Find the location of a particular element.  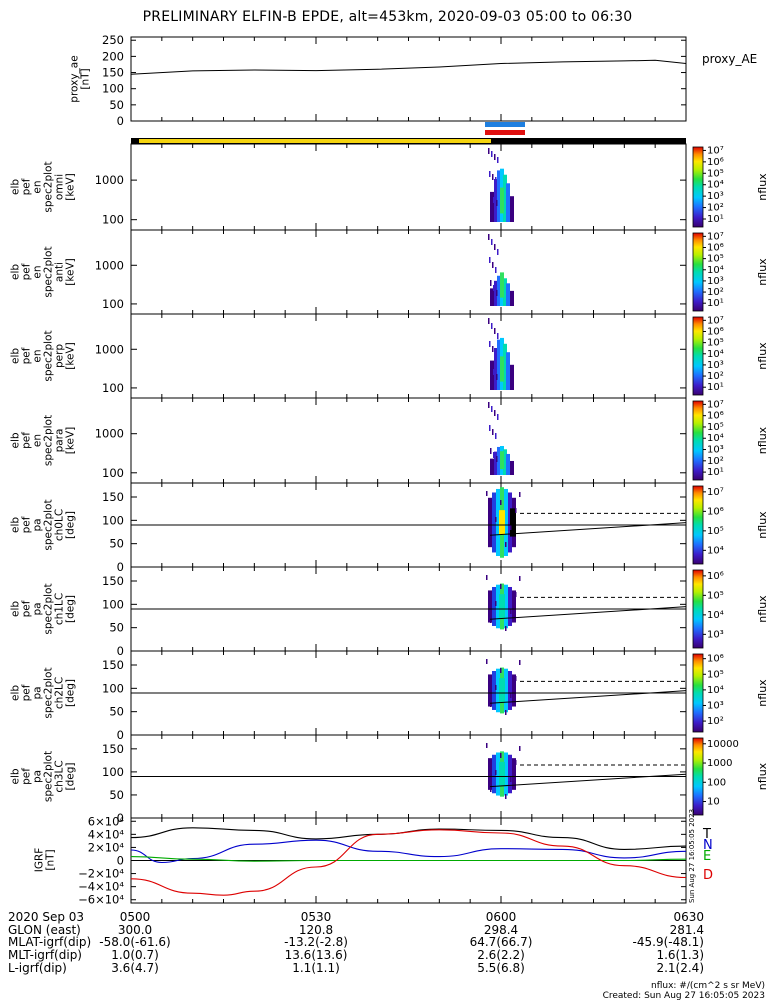

y-tick-label: 50 is located at coordinates (116, 628).